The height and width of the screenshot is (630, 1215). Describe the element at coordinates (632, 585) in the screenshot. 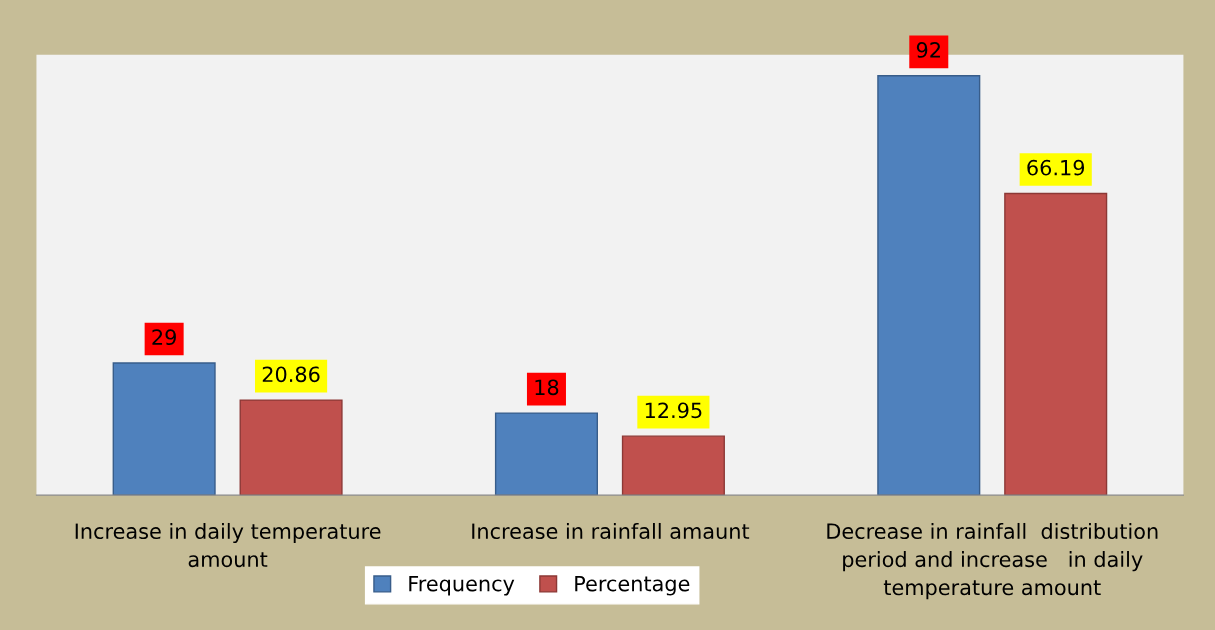

I see `legend-label: Percentage` at that location.